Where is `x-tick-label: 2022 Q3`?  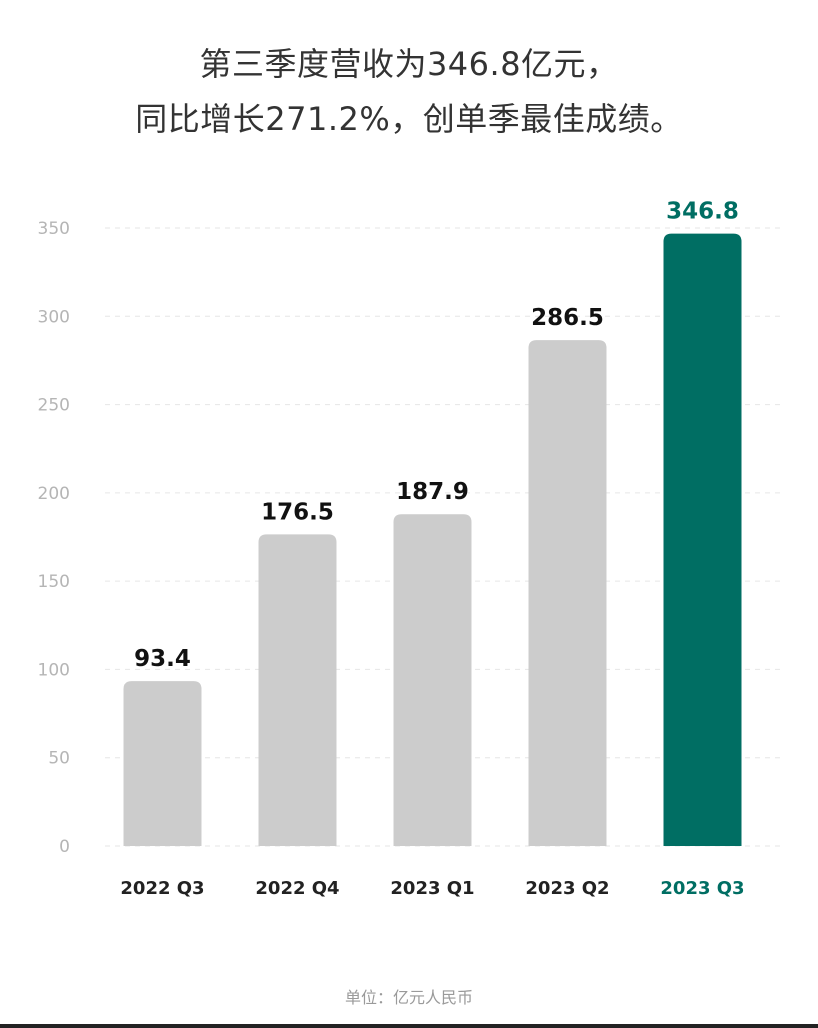
x-tick-label: 2022 Q3 is located at coordinates (162, 888).